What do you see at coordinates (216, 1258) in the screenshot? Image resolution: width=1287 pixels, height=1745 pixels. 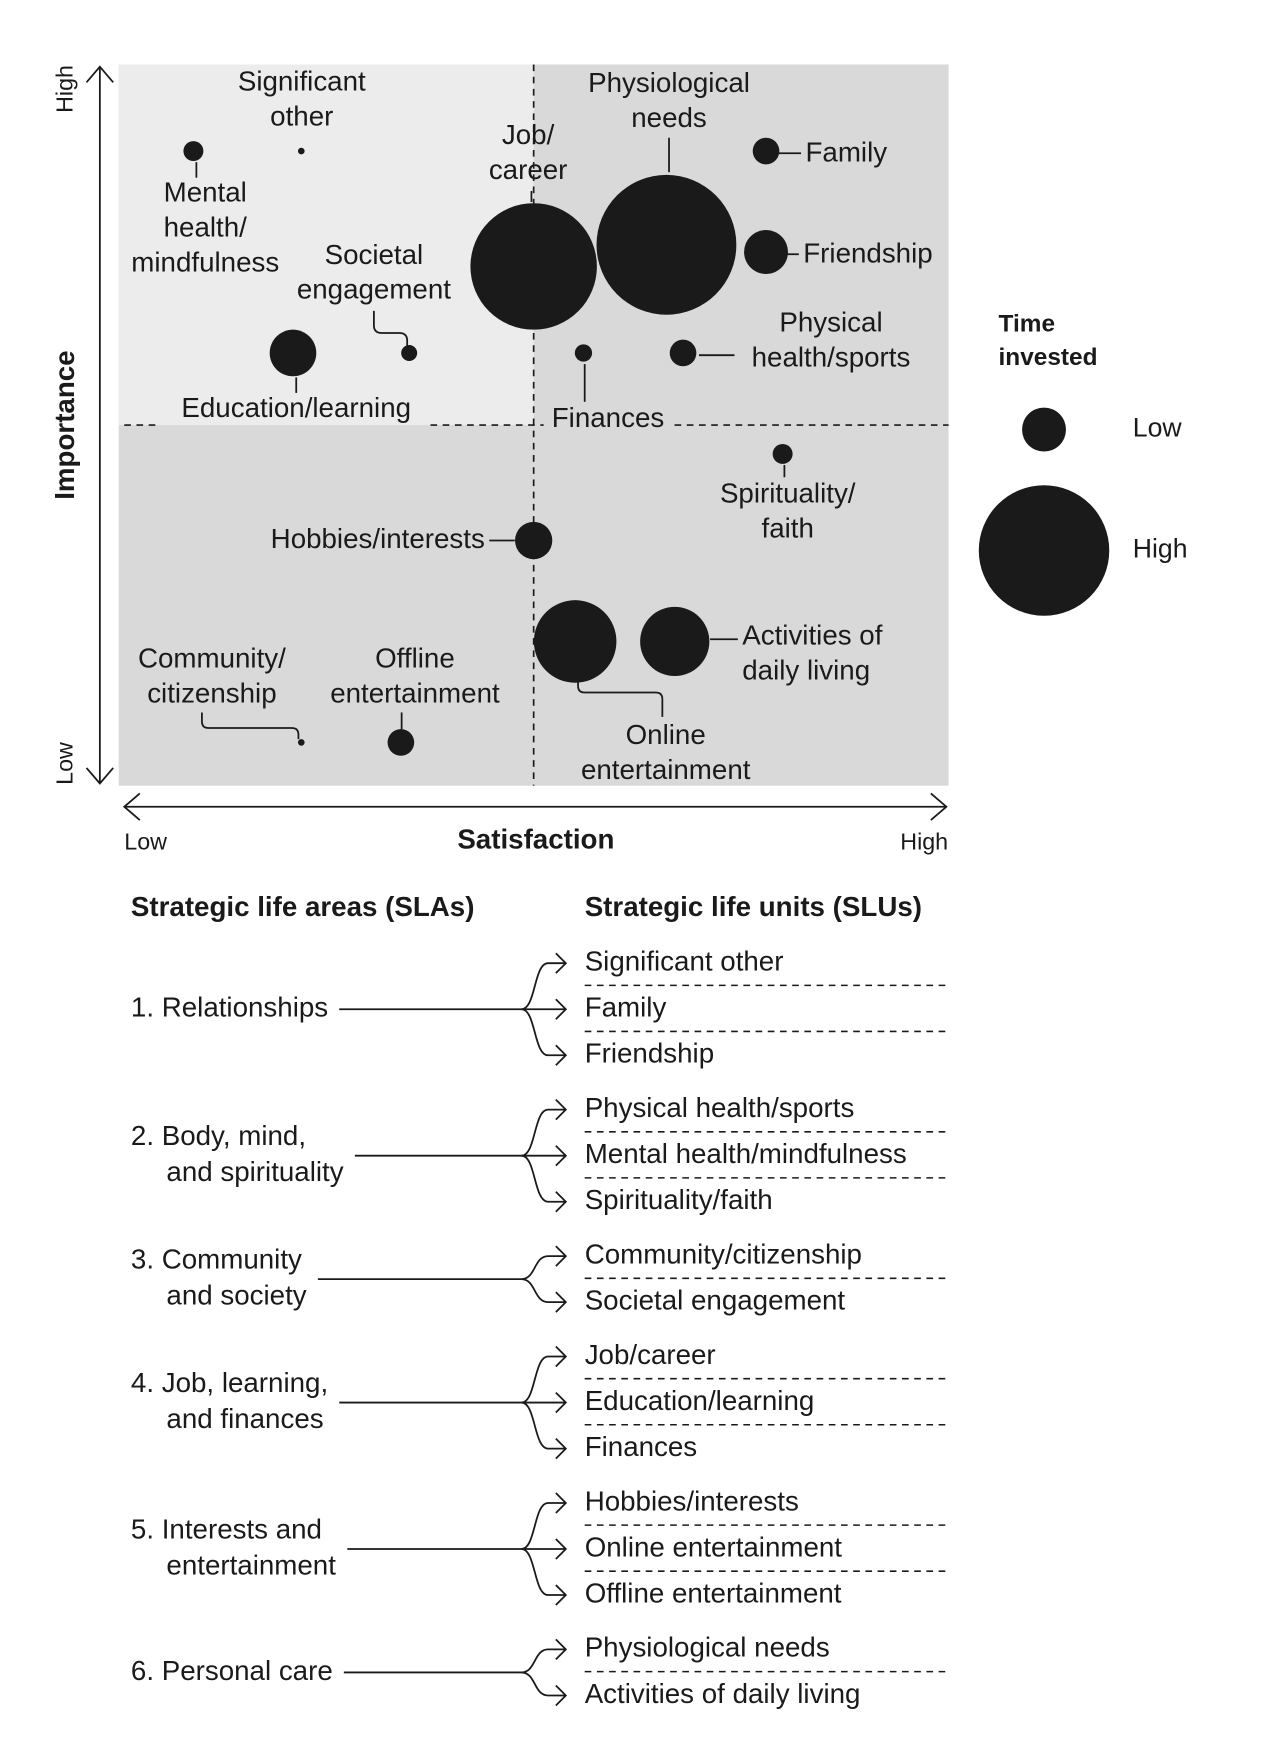 I see `life-area: 3. Community` at bounding box center [216, 1258].